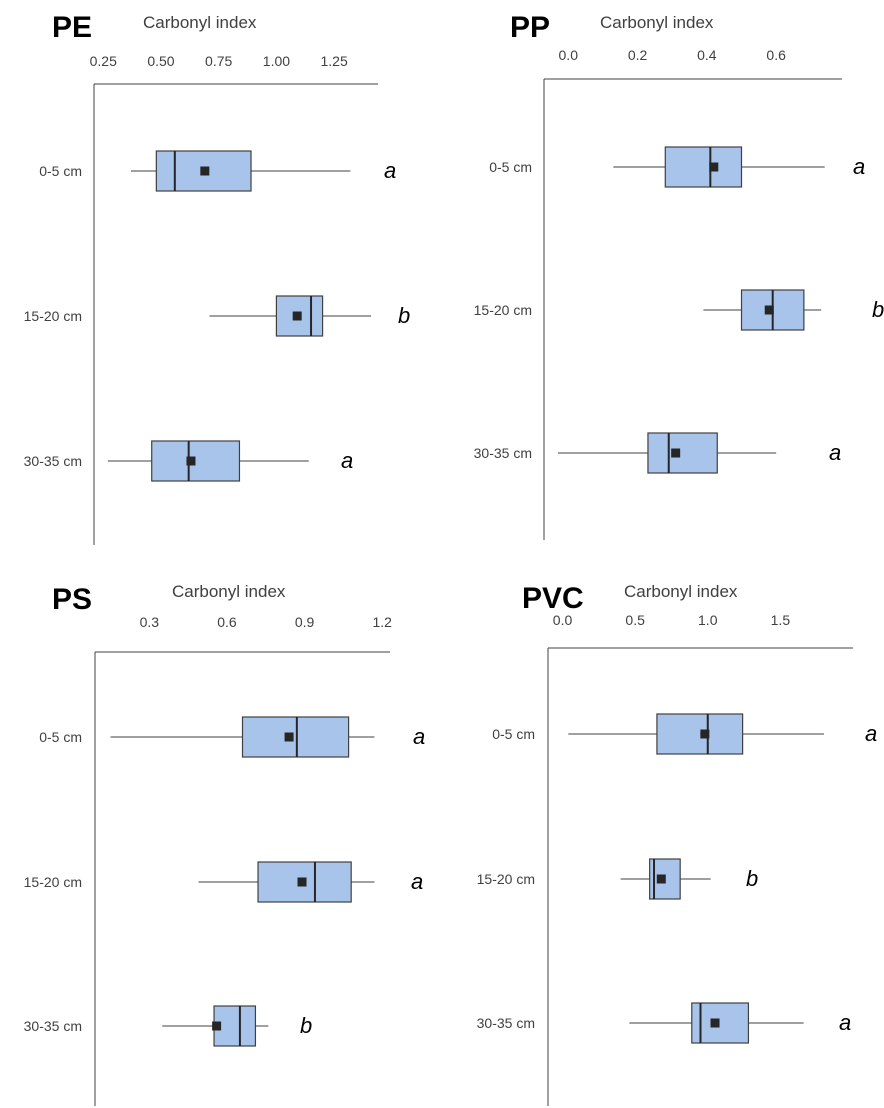  What do you see at coordinates (708, 620) in the screenshot?
I see `x-tick-label: 1.0` at bounding box center [708, 620].